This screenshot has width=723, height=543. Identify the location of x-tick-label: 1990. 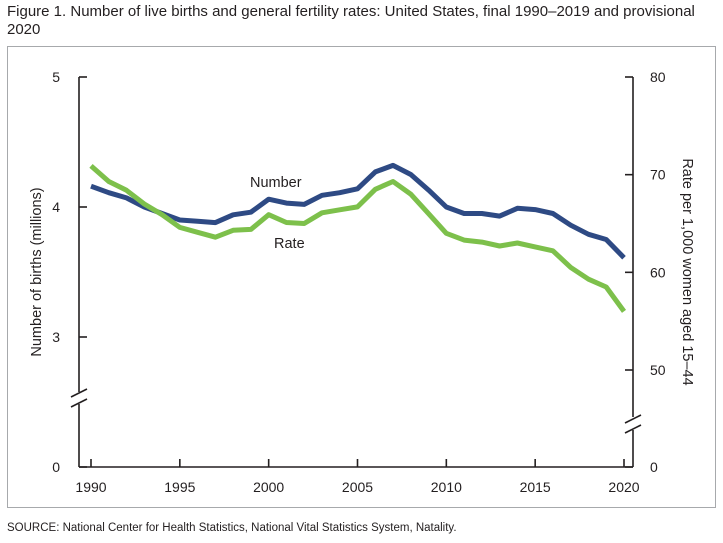
(90, 487).